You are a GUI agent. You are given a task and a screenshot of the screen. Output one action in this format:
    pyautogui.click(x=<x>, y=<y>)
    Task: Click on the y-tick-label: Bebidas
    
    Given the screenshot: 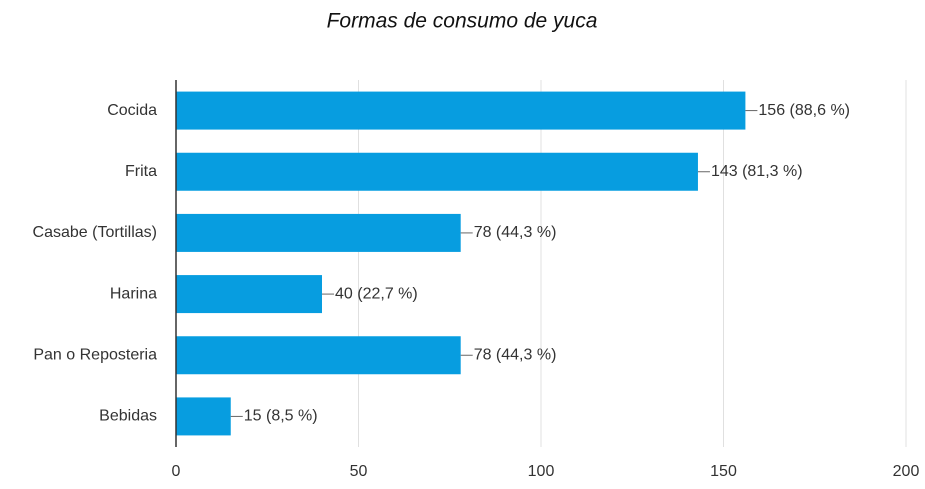 What is the action you would take?
    pyautogui.click(x=128, y=416)
    